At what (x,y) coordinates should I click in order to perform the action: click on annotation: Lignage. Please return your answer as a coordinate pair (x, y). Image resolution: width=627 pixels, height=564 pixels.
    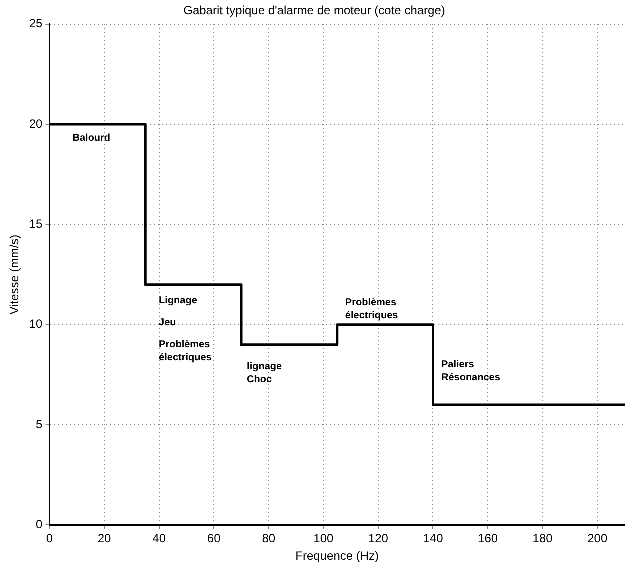
    Looking at the image, I should click on (178, 301).